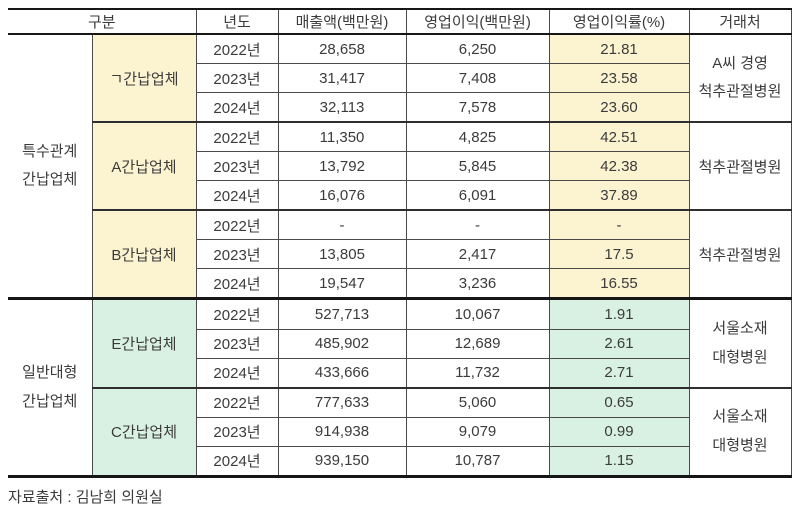 This screenshot has height=512, width=800. I want to click on company-name-c: C간납업체, so click(144, 432).